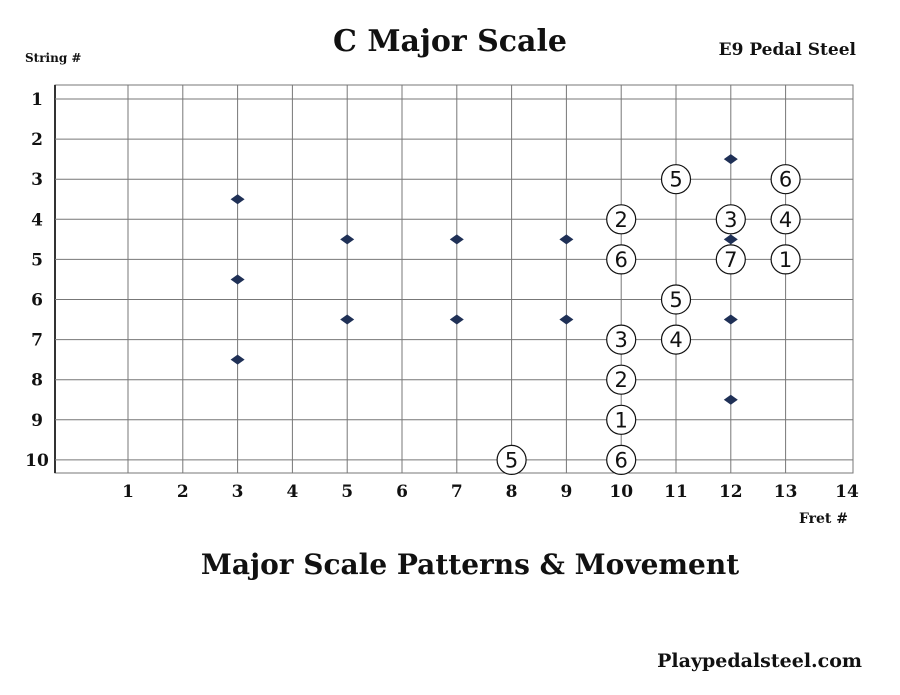 The height and width of the screenshot is (695, 900). Describe the element at coordinates (37, 180) in the screenshot. I see `string-tick-label: 3` at that location.